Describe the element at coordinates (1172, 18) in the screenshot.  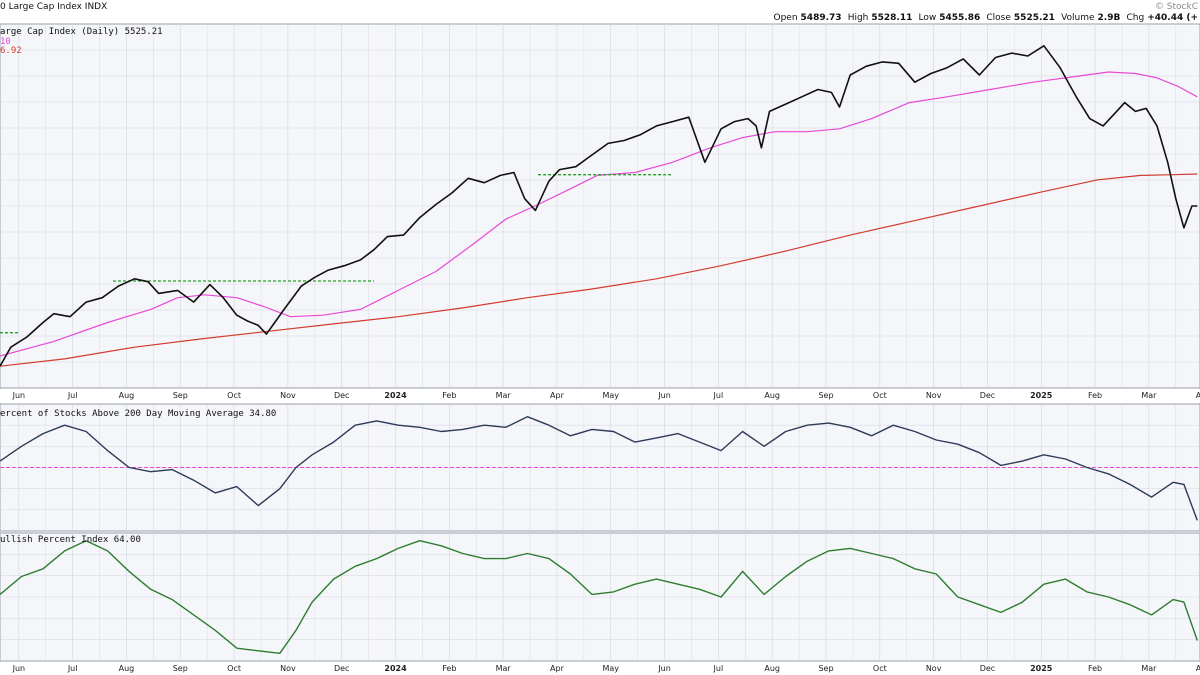
I see `chg-value: +40.44 (+` at that location.